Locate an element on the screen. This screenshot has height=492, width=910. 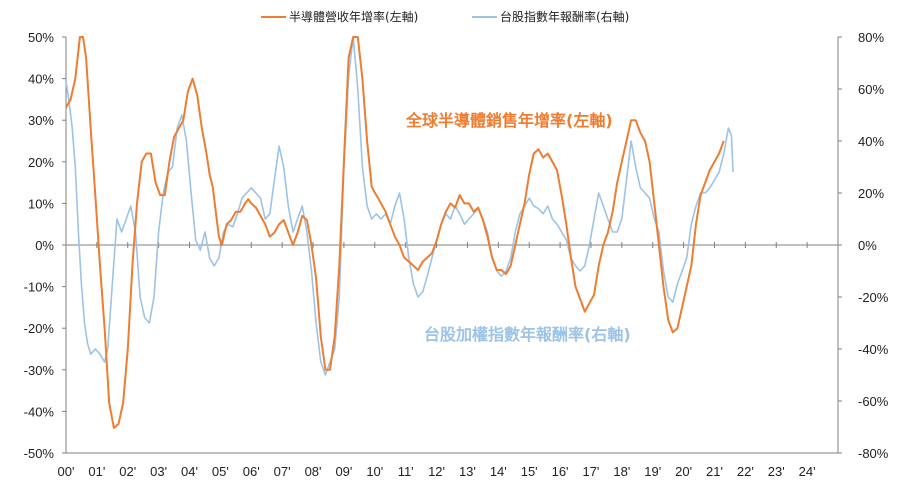
legend-label-semiconductor: 半導體營收年增率(左軸) is located at coordinates (353, 16).